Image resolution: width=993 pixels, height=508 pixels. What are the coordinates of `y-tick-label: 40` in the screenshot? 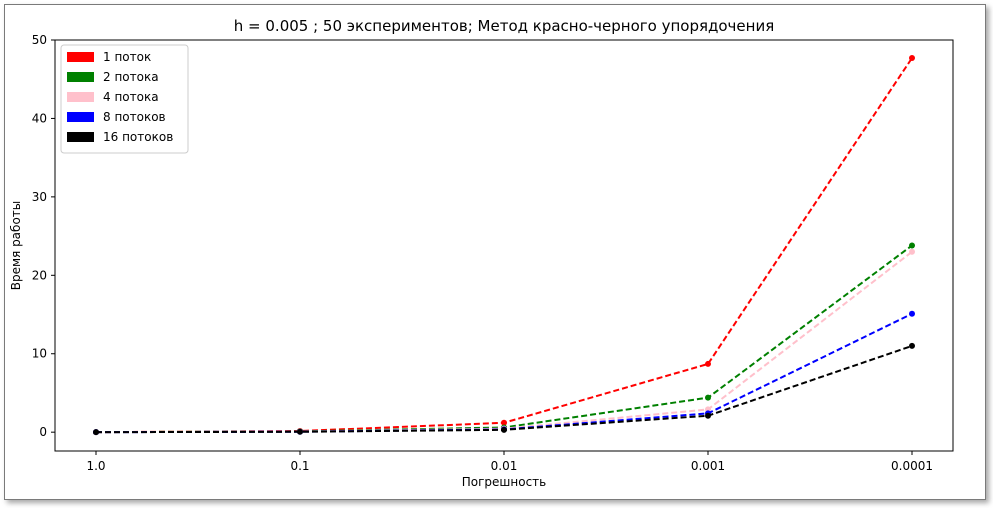 It's located at (39, 118).